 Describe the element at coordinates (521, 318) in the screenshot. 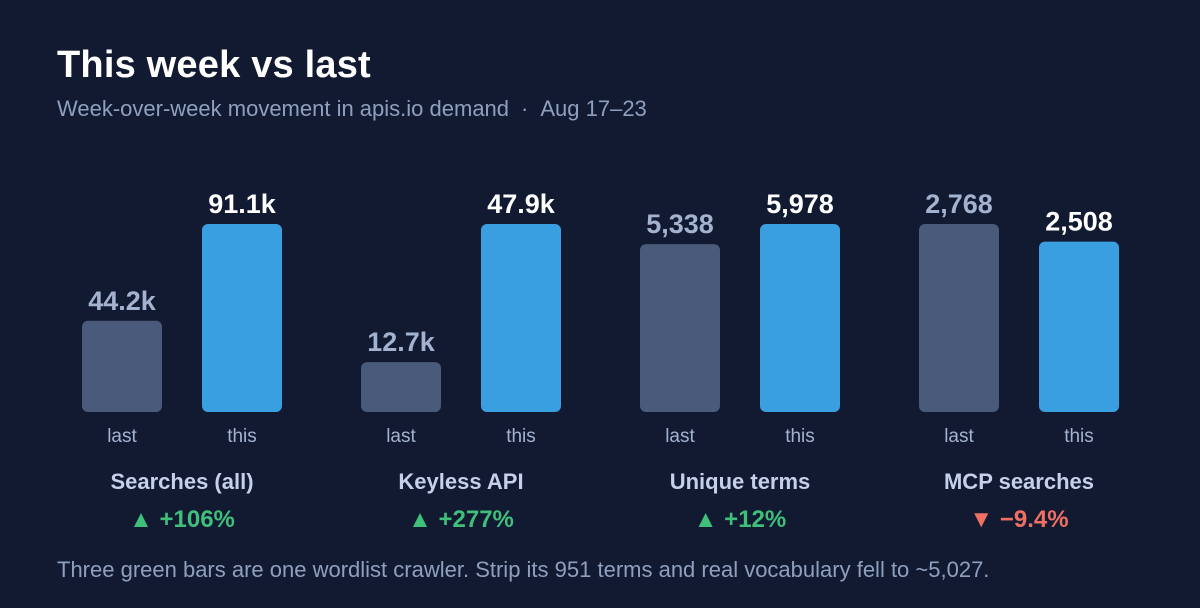

I see `bar-this-keyless-api` at that location.